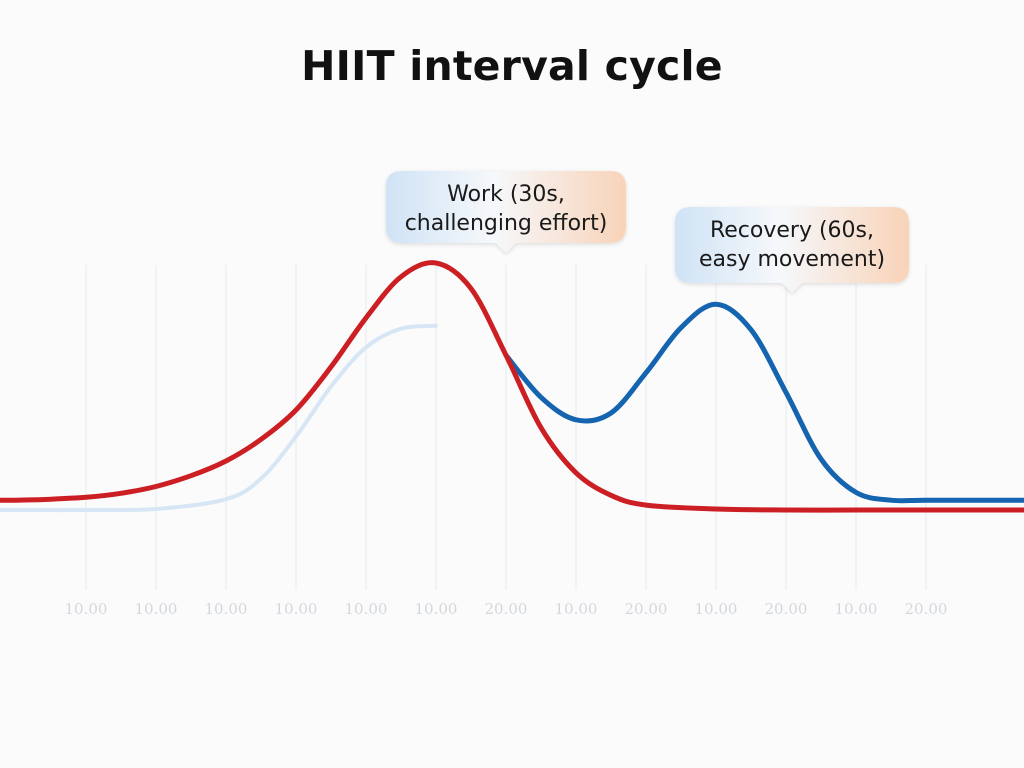 Image resolution: width=1024 pixels, height=768 pixels. I want to click on callout-text: easy movement), so click(792, 259).